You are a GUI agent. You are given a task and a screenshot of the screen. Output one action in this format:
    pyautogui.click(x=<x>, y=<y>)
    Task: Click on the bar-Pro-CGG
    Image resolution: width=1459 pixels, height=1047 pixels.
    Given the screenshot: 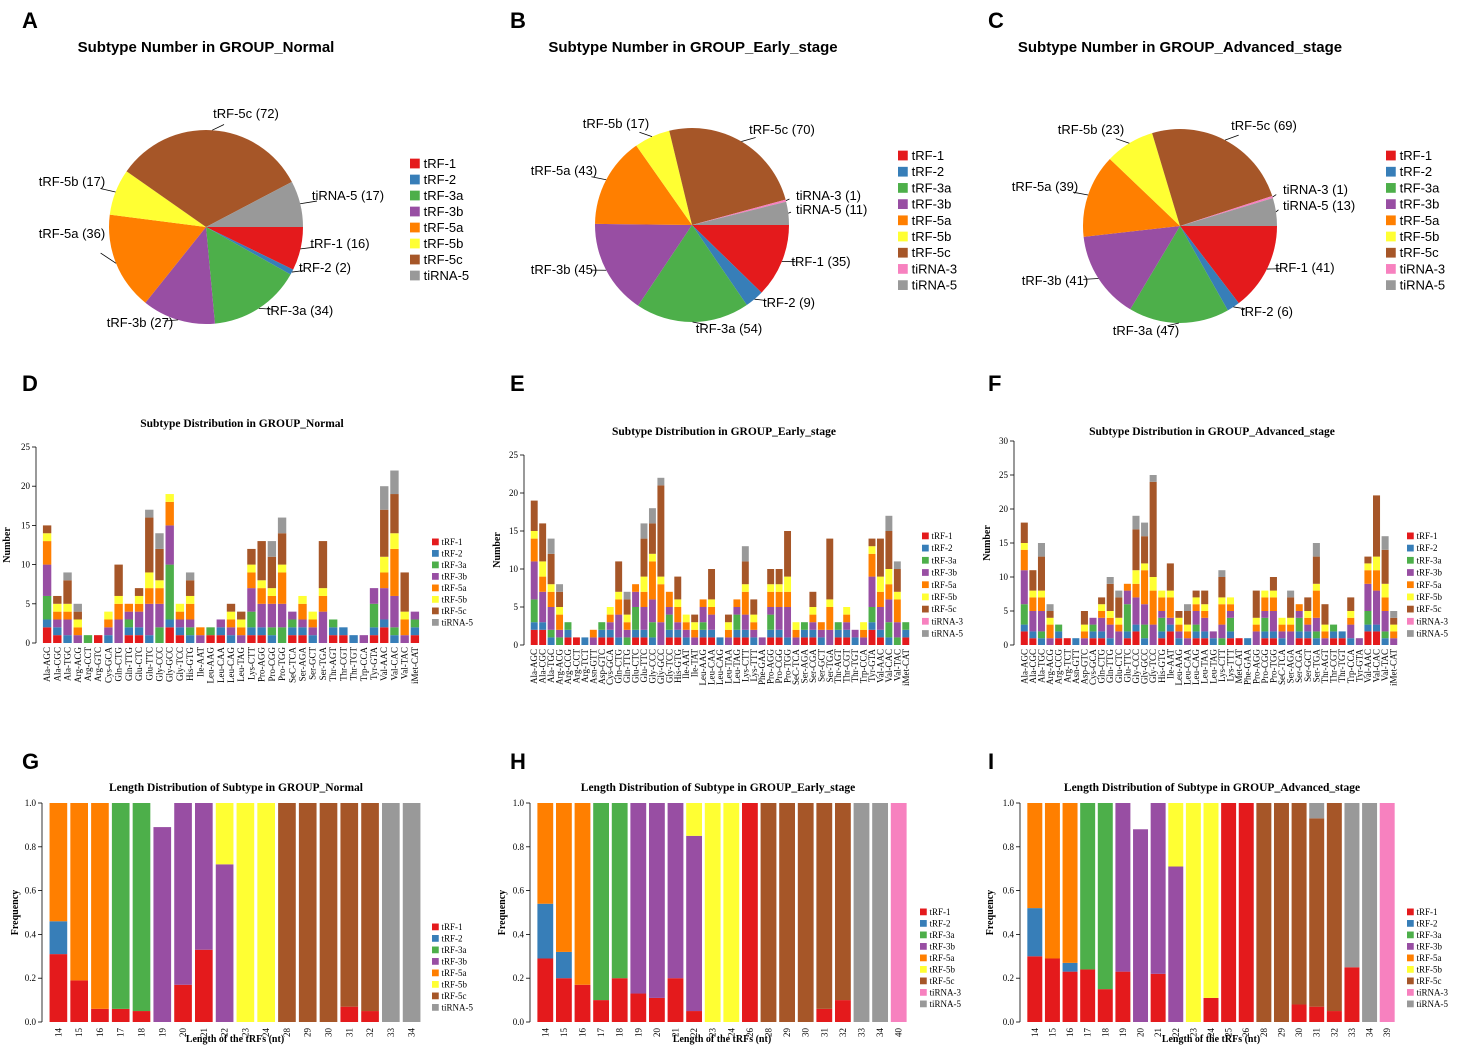 What is the action you would take?
    pyautogui.click(x=779, y=607)
    